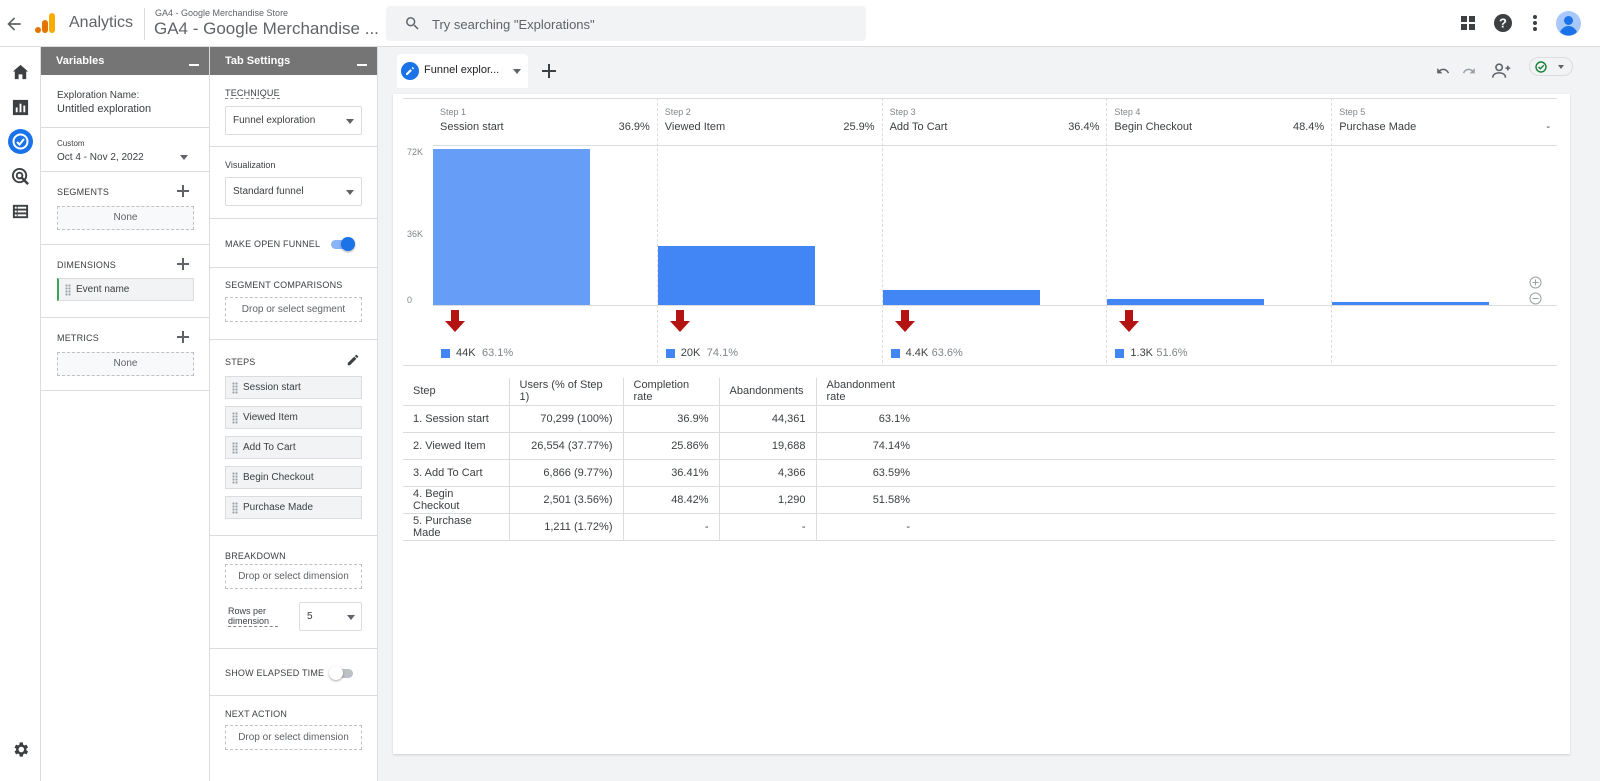  What do you see at coordinates (1237, 500) in the screenshot?
I see `cell-spacer` at bounding box center [1237, 500].